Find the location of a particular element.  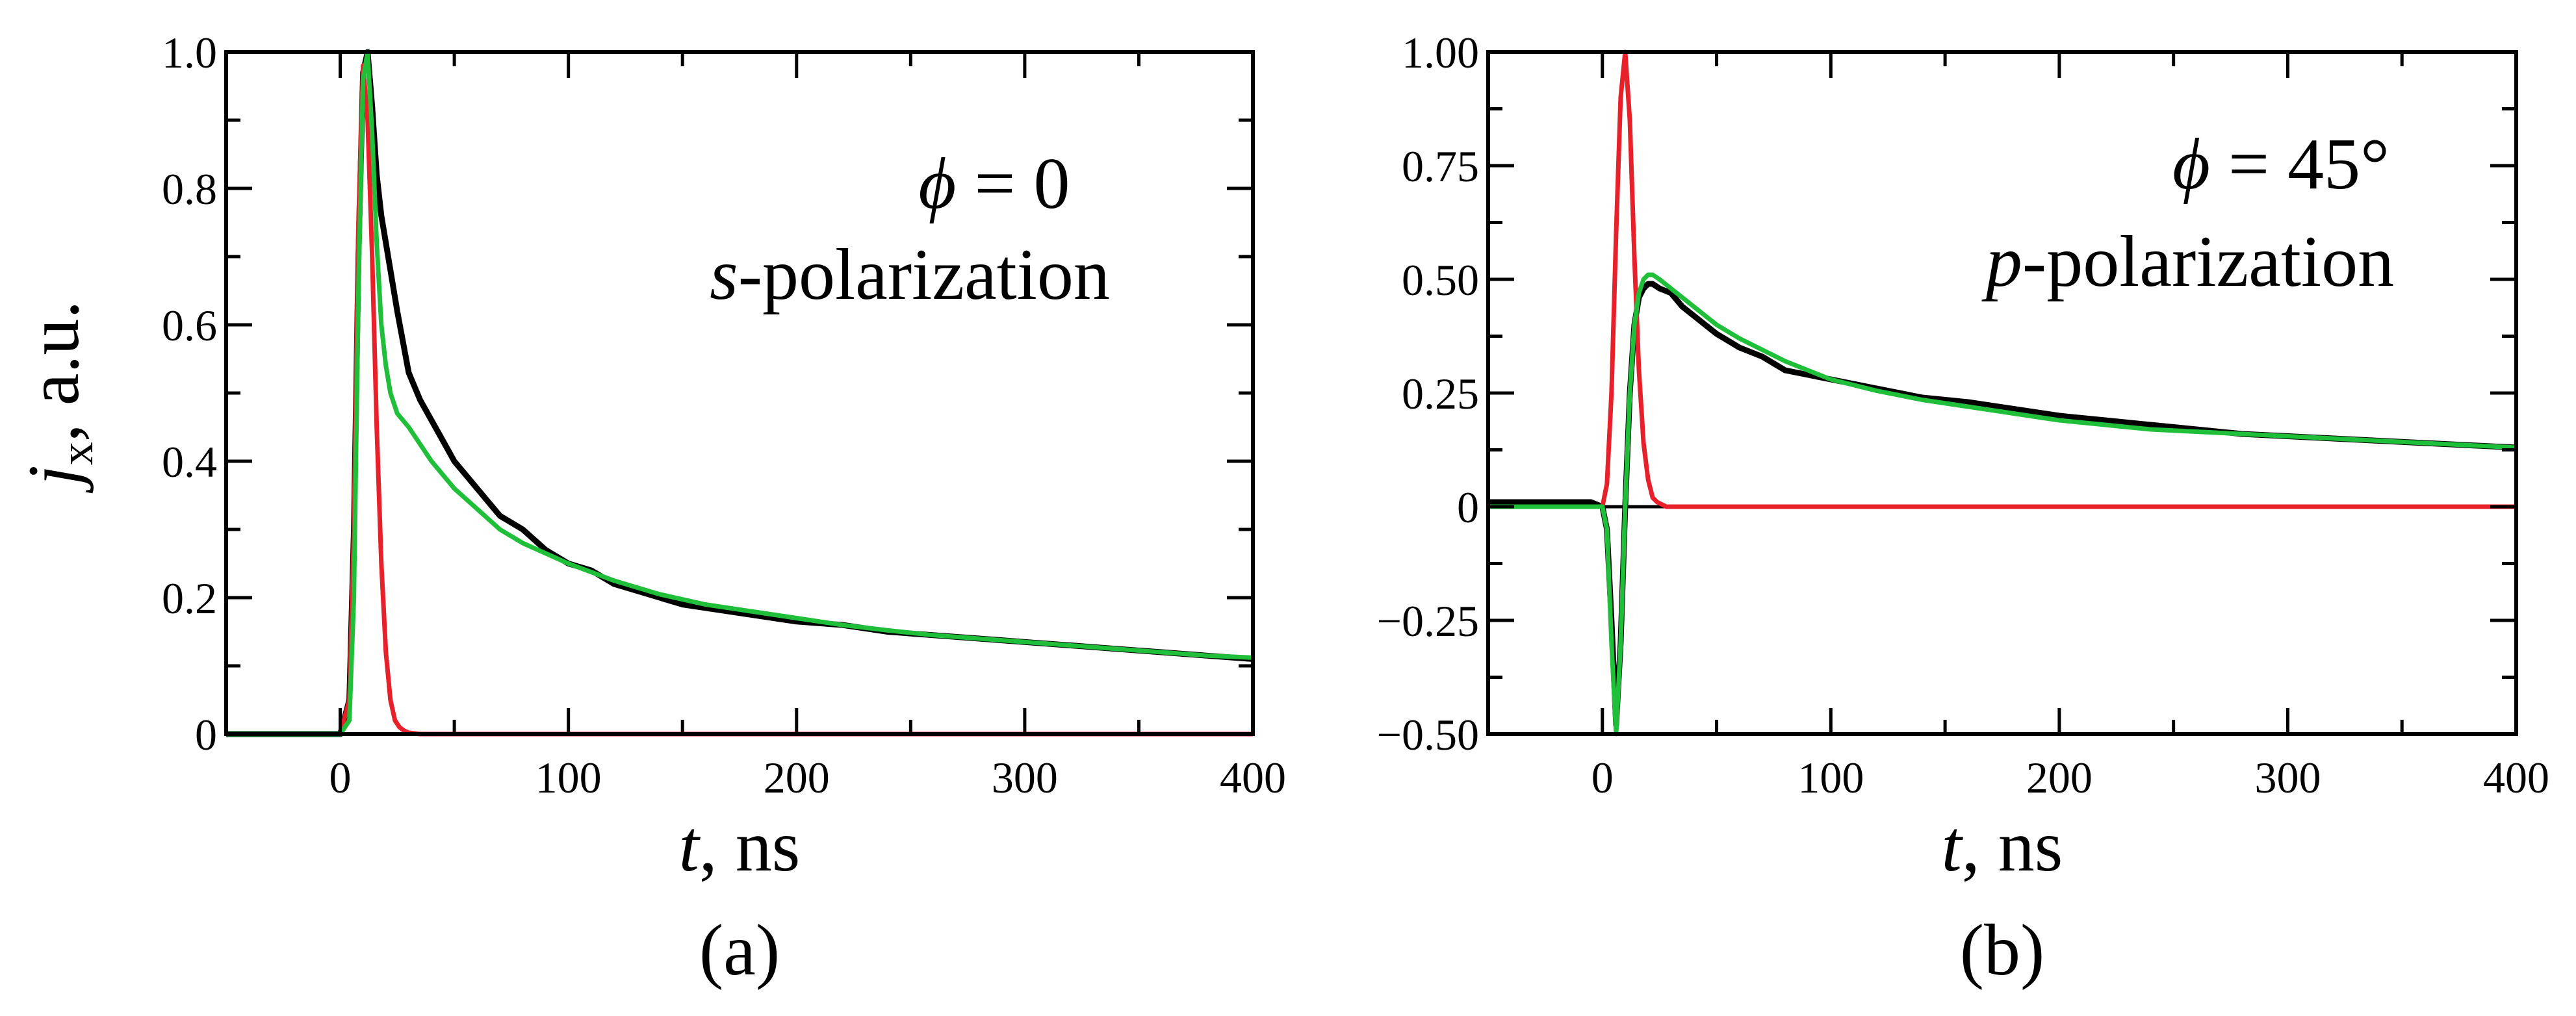

annotation-angle: ϕ = 45° is located at coordinates (2281, 164).